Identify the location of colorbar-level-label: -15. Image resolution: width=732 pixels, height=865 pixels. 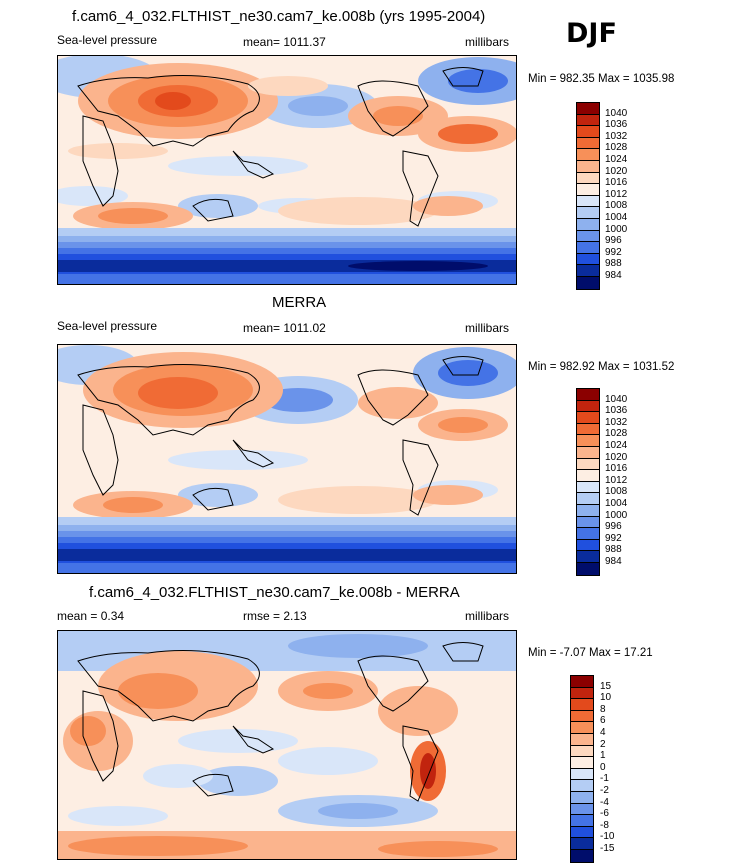
(607, 848).